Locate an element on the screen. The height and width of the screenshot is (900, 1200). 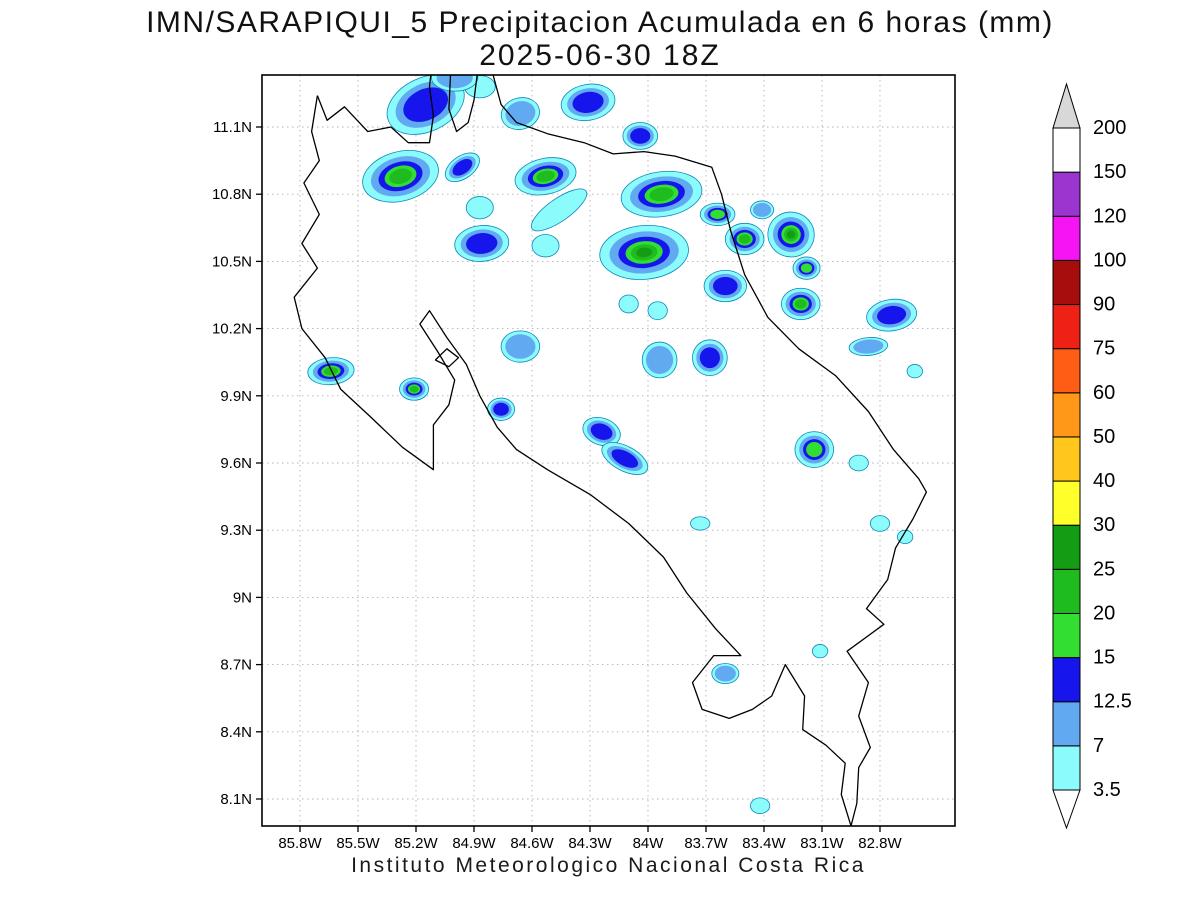
figure-title-line2: 2025-06-30 18Z is located at coordinates (600, 55).